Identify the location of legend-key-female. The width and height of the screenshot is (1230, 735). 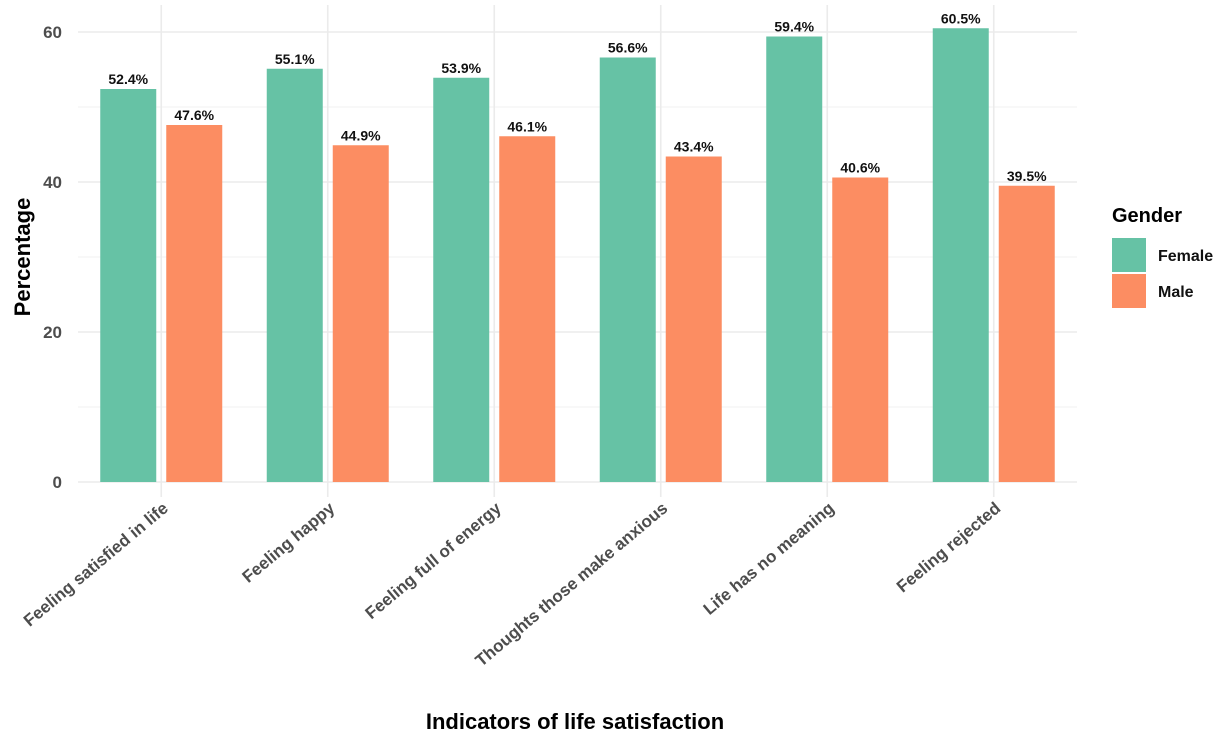
(1129, 255).